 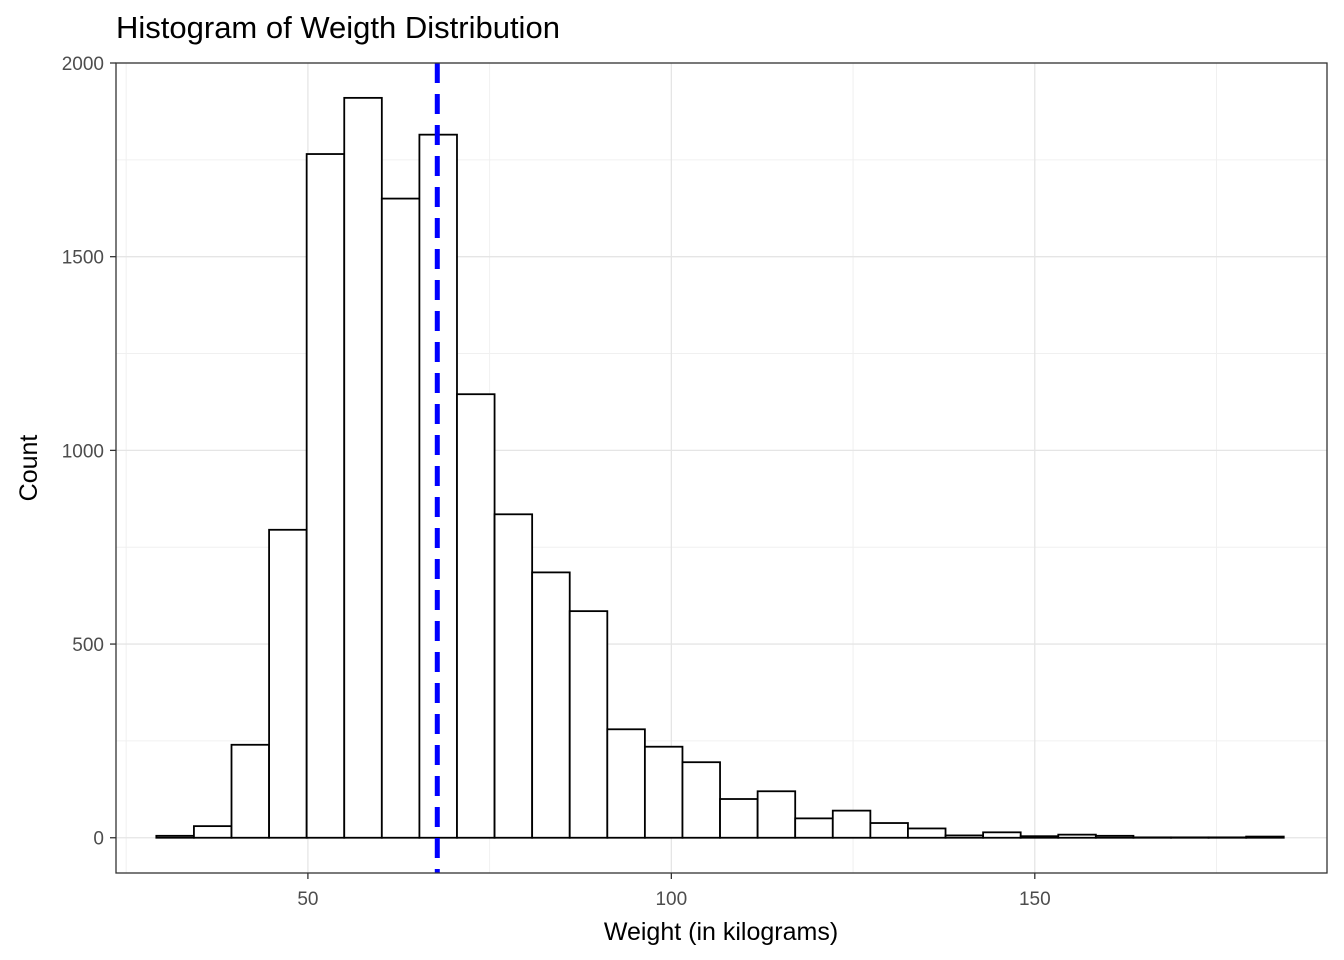 I want to click on x-tick-label: 100, so click(x=671, y=899).